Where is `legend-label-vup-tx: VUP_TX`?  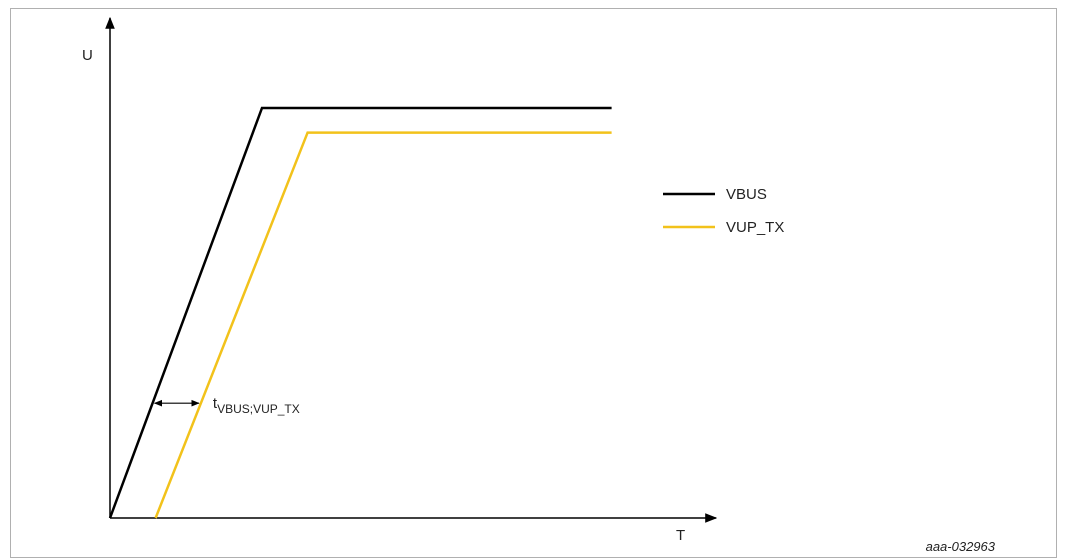 legend-label-vup-tx: VUP_TX is located at coordinates (755, 227).